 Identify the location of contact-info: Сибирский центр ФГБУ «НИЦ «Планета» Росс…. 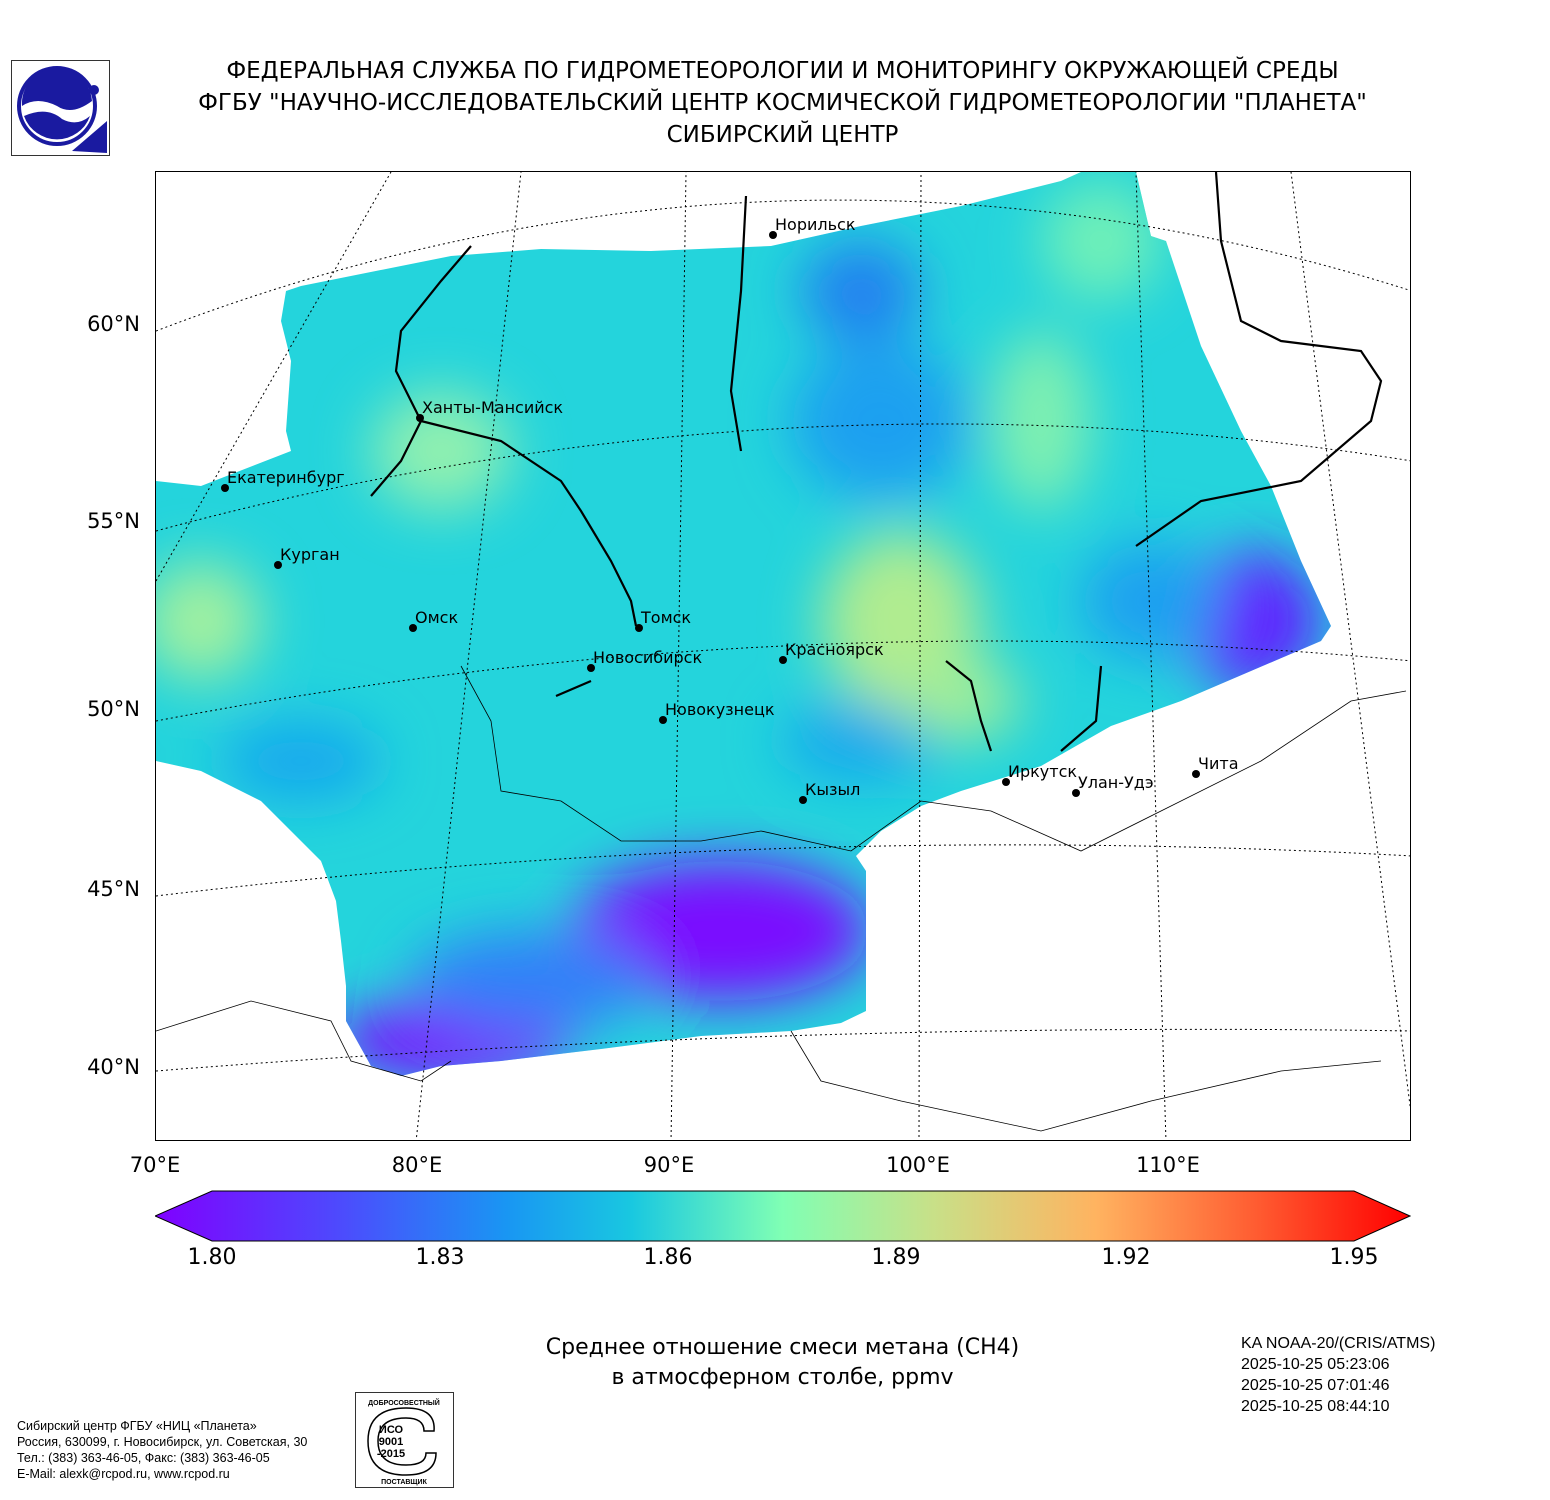
(162, 1450).